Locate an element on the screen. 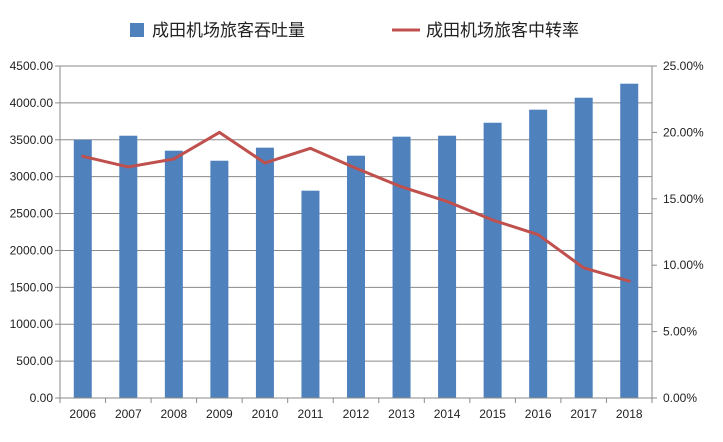 The width and height of the screenshot is (723, 442). left-tick-label: 3500.00 is located at coordinates (32, 140).